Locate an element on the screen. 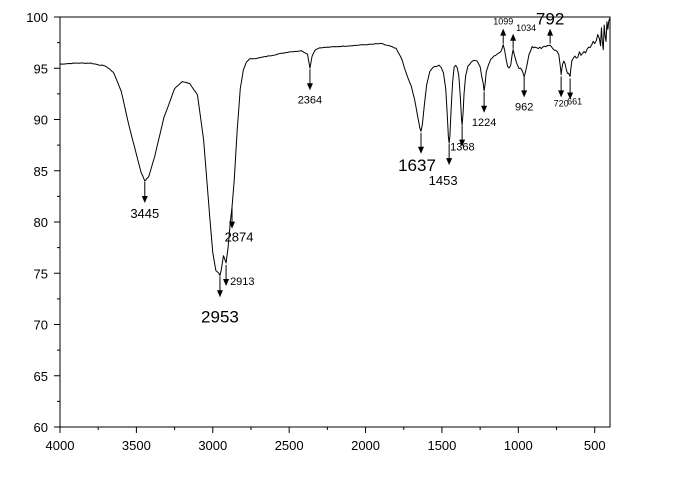 The width and height of the screenshot is (696, 484). peak-annotation: 1368 is located at coordinates (462, 139).